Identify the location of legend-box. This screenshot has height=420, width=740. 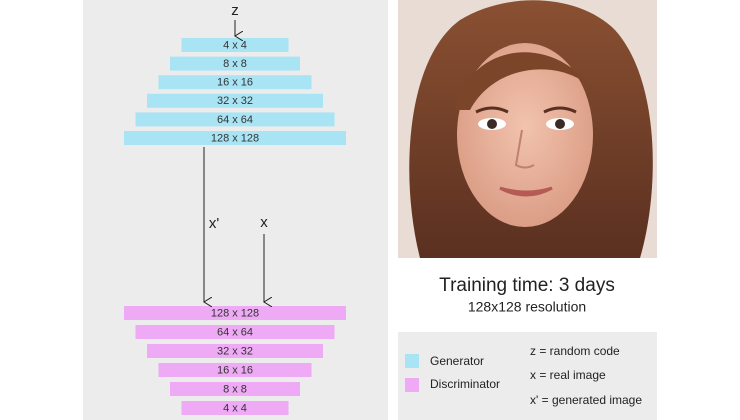
(527, 376).